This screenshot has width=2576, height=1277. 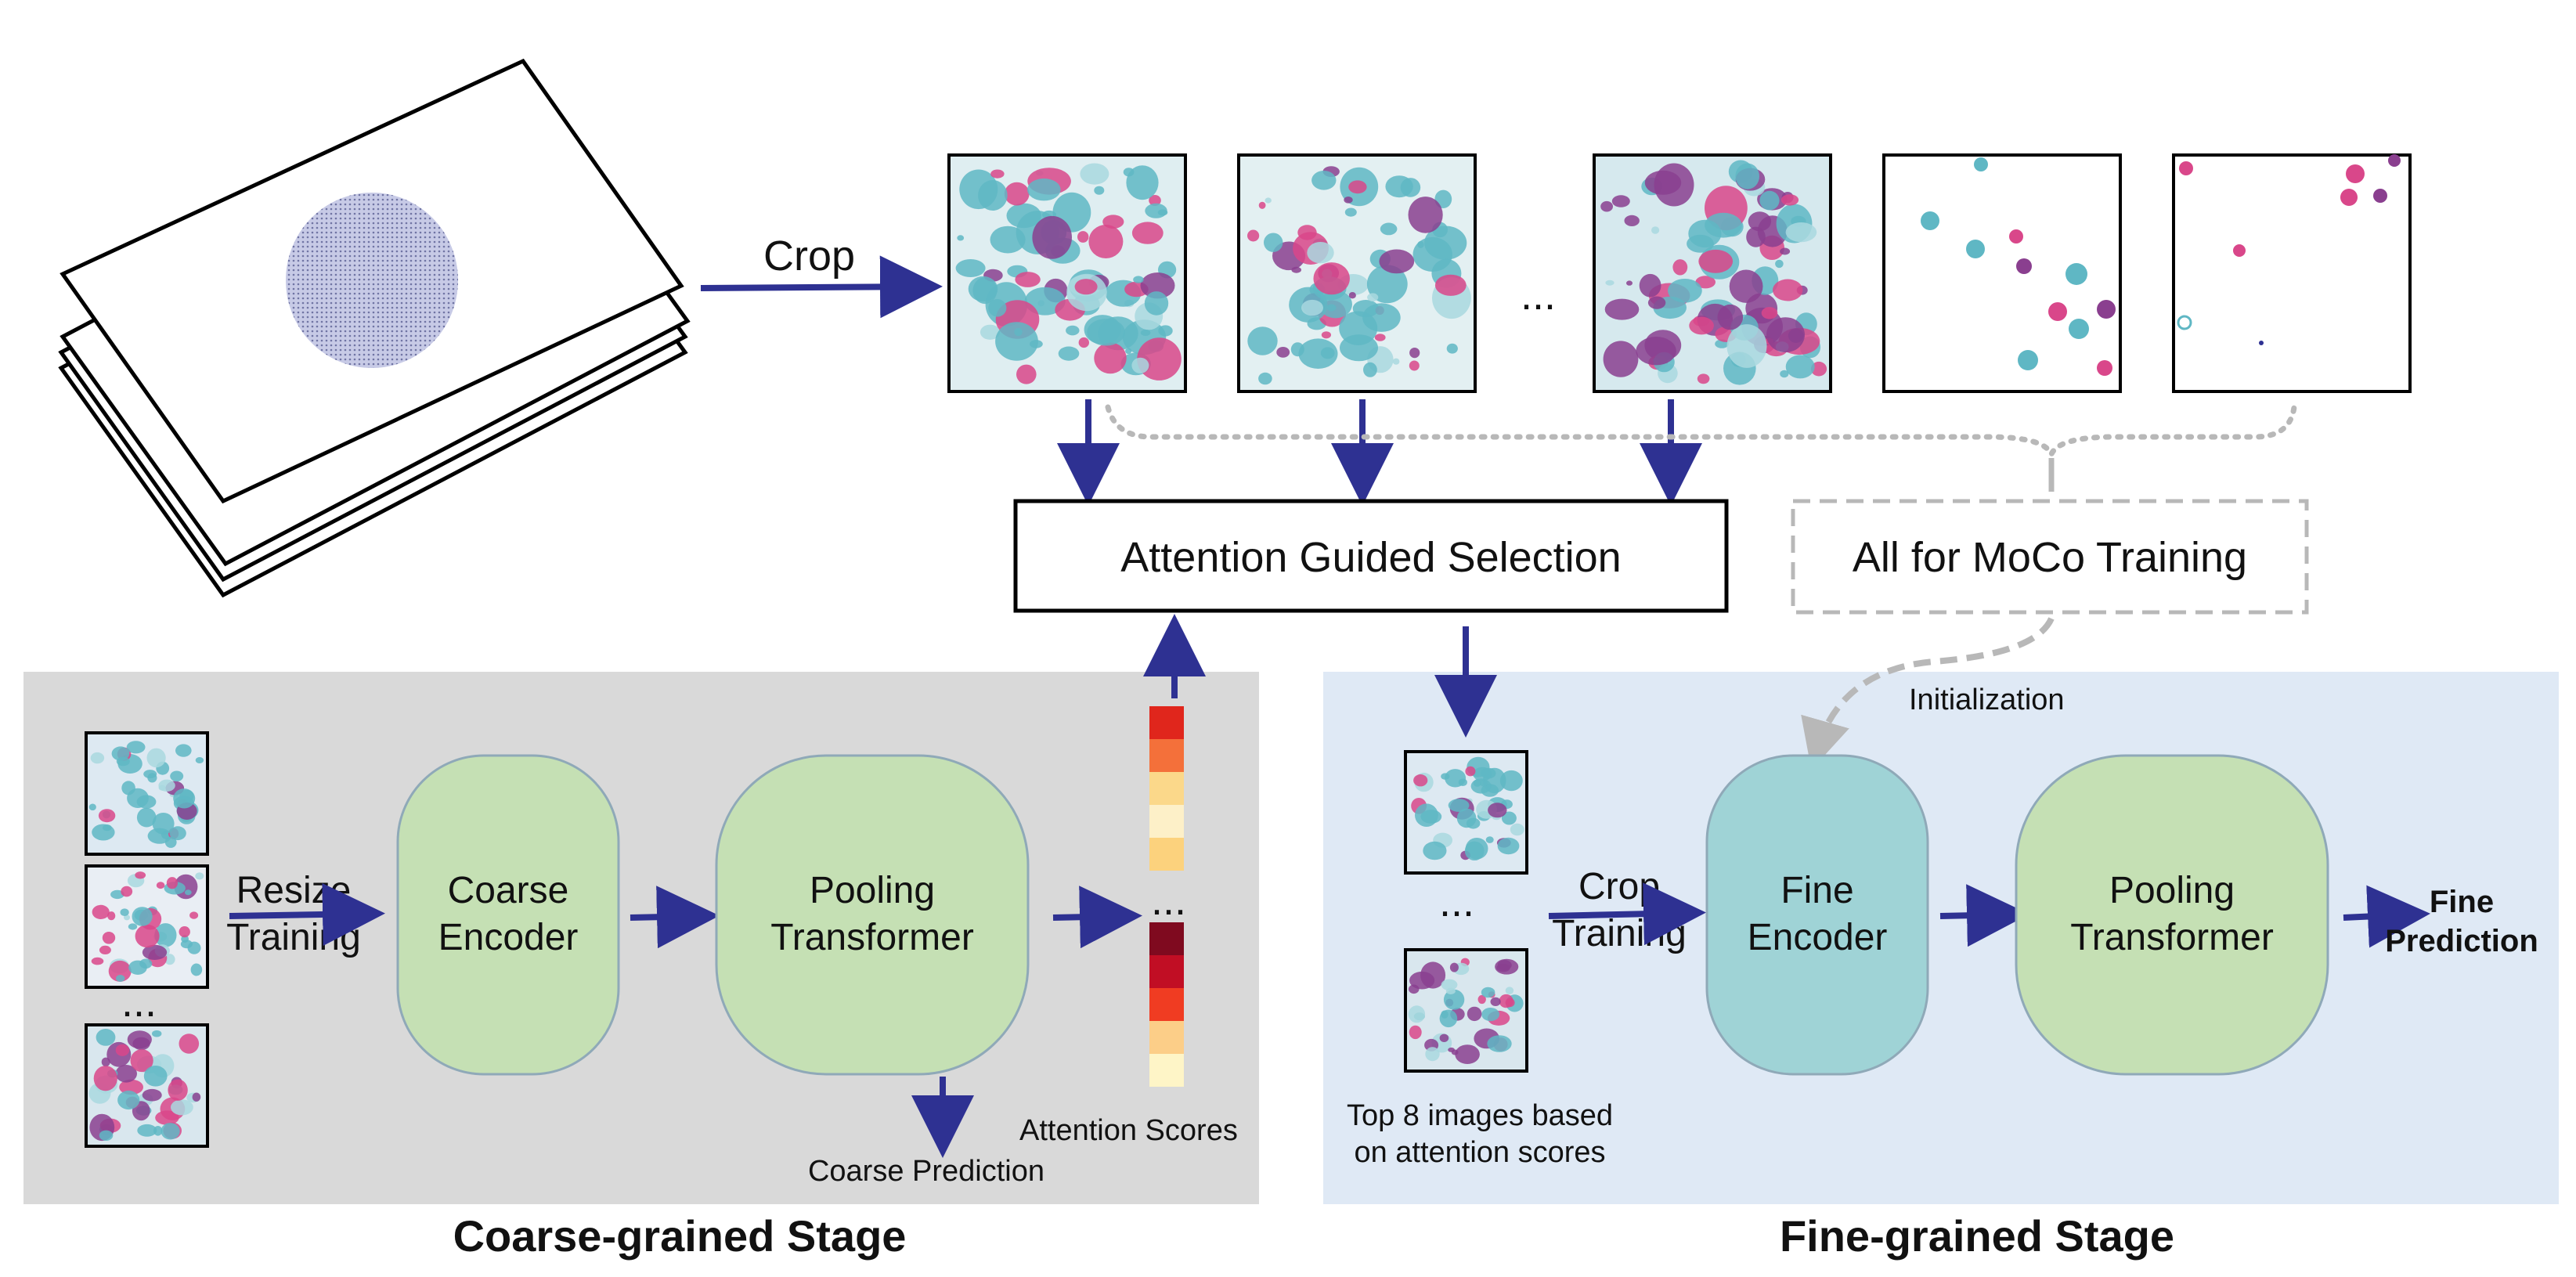 What do you see at coordinates (675, 917) in the screenshot?
I see `coarse-encoder-to-pooling-arrow` at bounding box center [675, 917].